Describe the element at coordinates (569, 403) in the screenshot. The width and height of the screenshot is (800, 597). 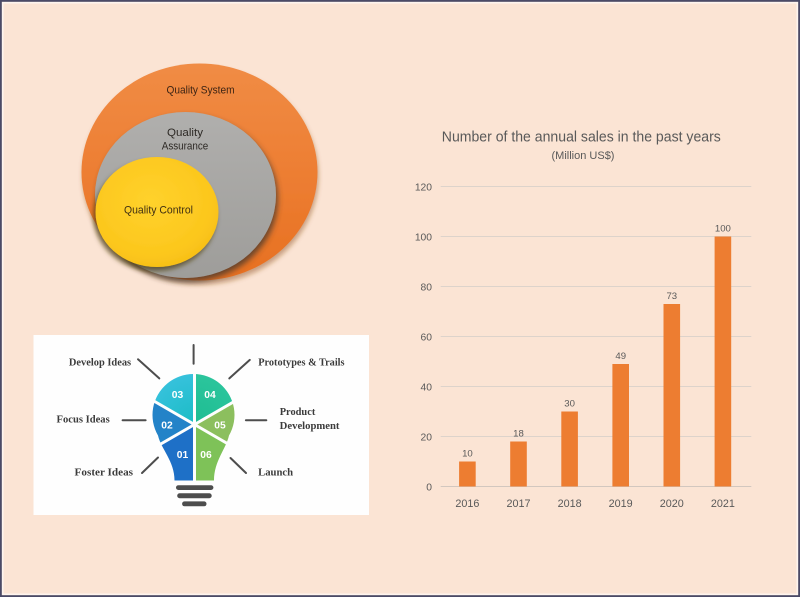
I see `svg-text: 30` at that location.